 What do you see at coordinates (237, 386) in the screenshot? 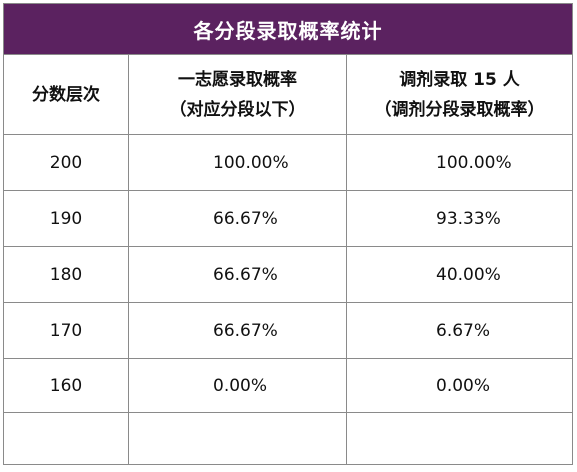
I see `first-choice-cell: 0.00%` at bounding box center [237, 386].